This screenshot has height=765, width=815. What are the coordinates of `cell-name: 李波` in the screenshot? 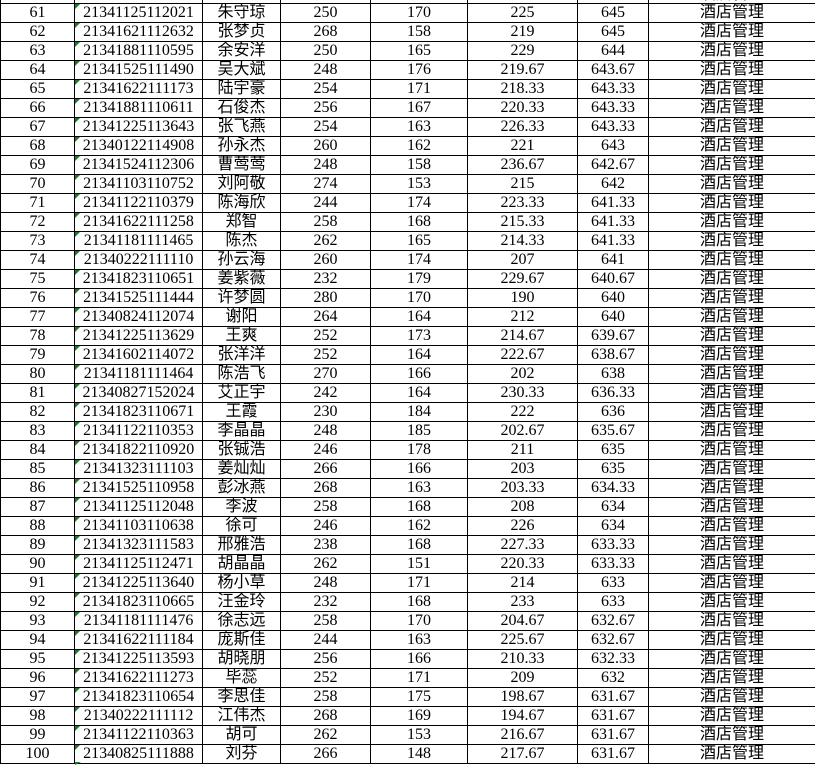 It's located at (241, 507).